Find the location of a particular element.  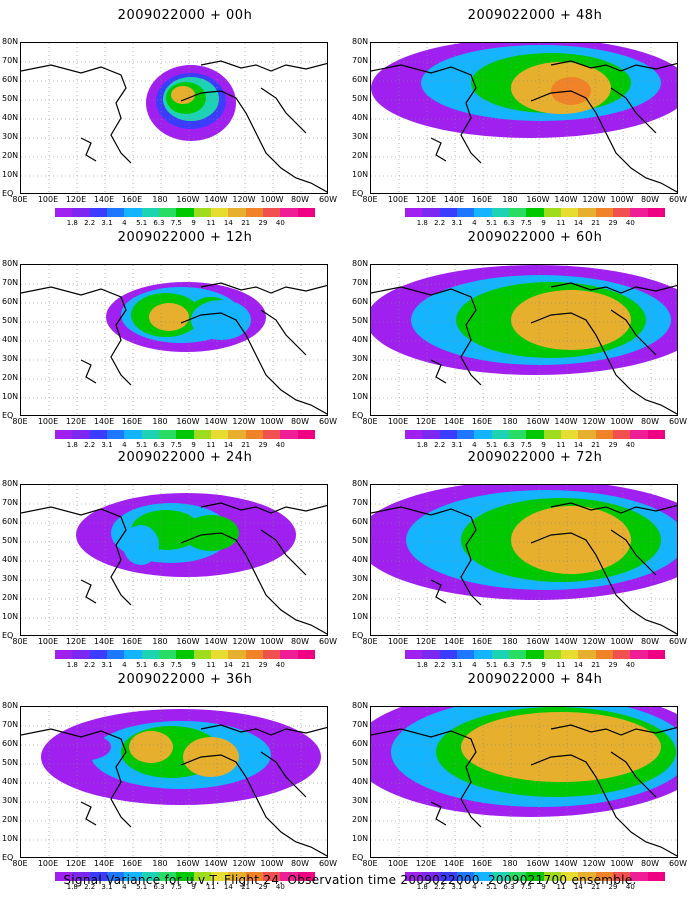

colorbar-tick-label: 7.5 is located at coordinates (176, 887).